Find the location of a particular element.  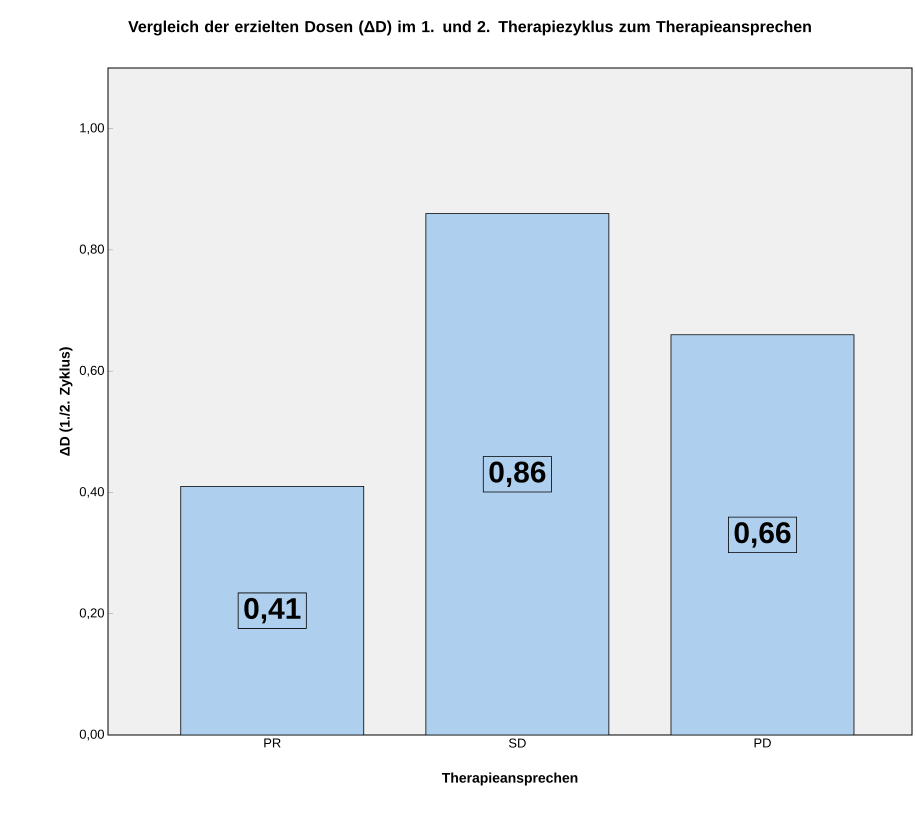

y-tick-label: 0,40 is located at coordinates (92, 492).